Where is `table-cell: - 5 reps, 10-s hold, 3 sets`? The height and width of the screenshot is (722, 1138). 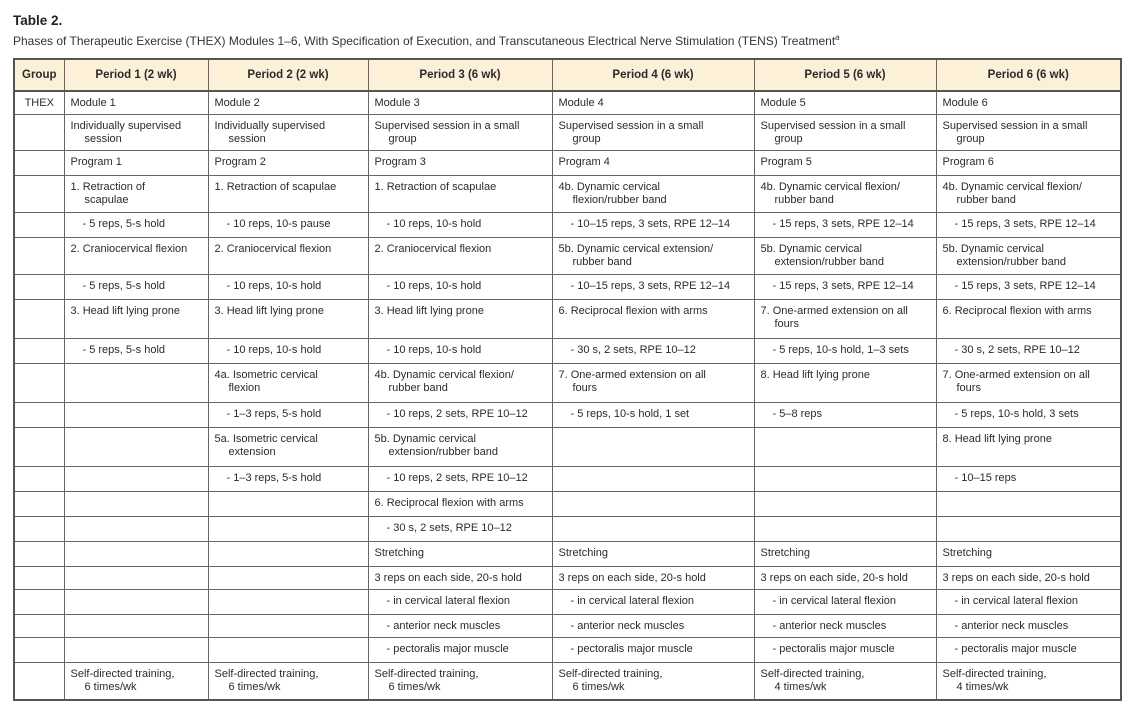
table-cell: - 5 reps, 10-s hold, 3 sets is located at coordinates (1028, 415).